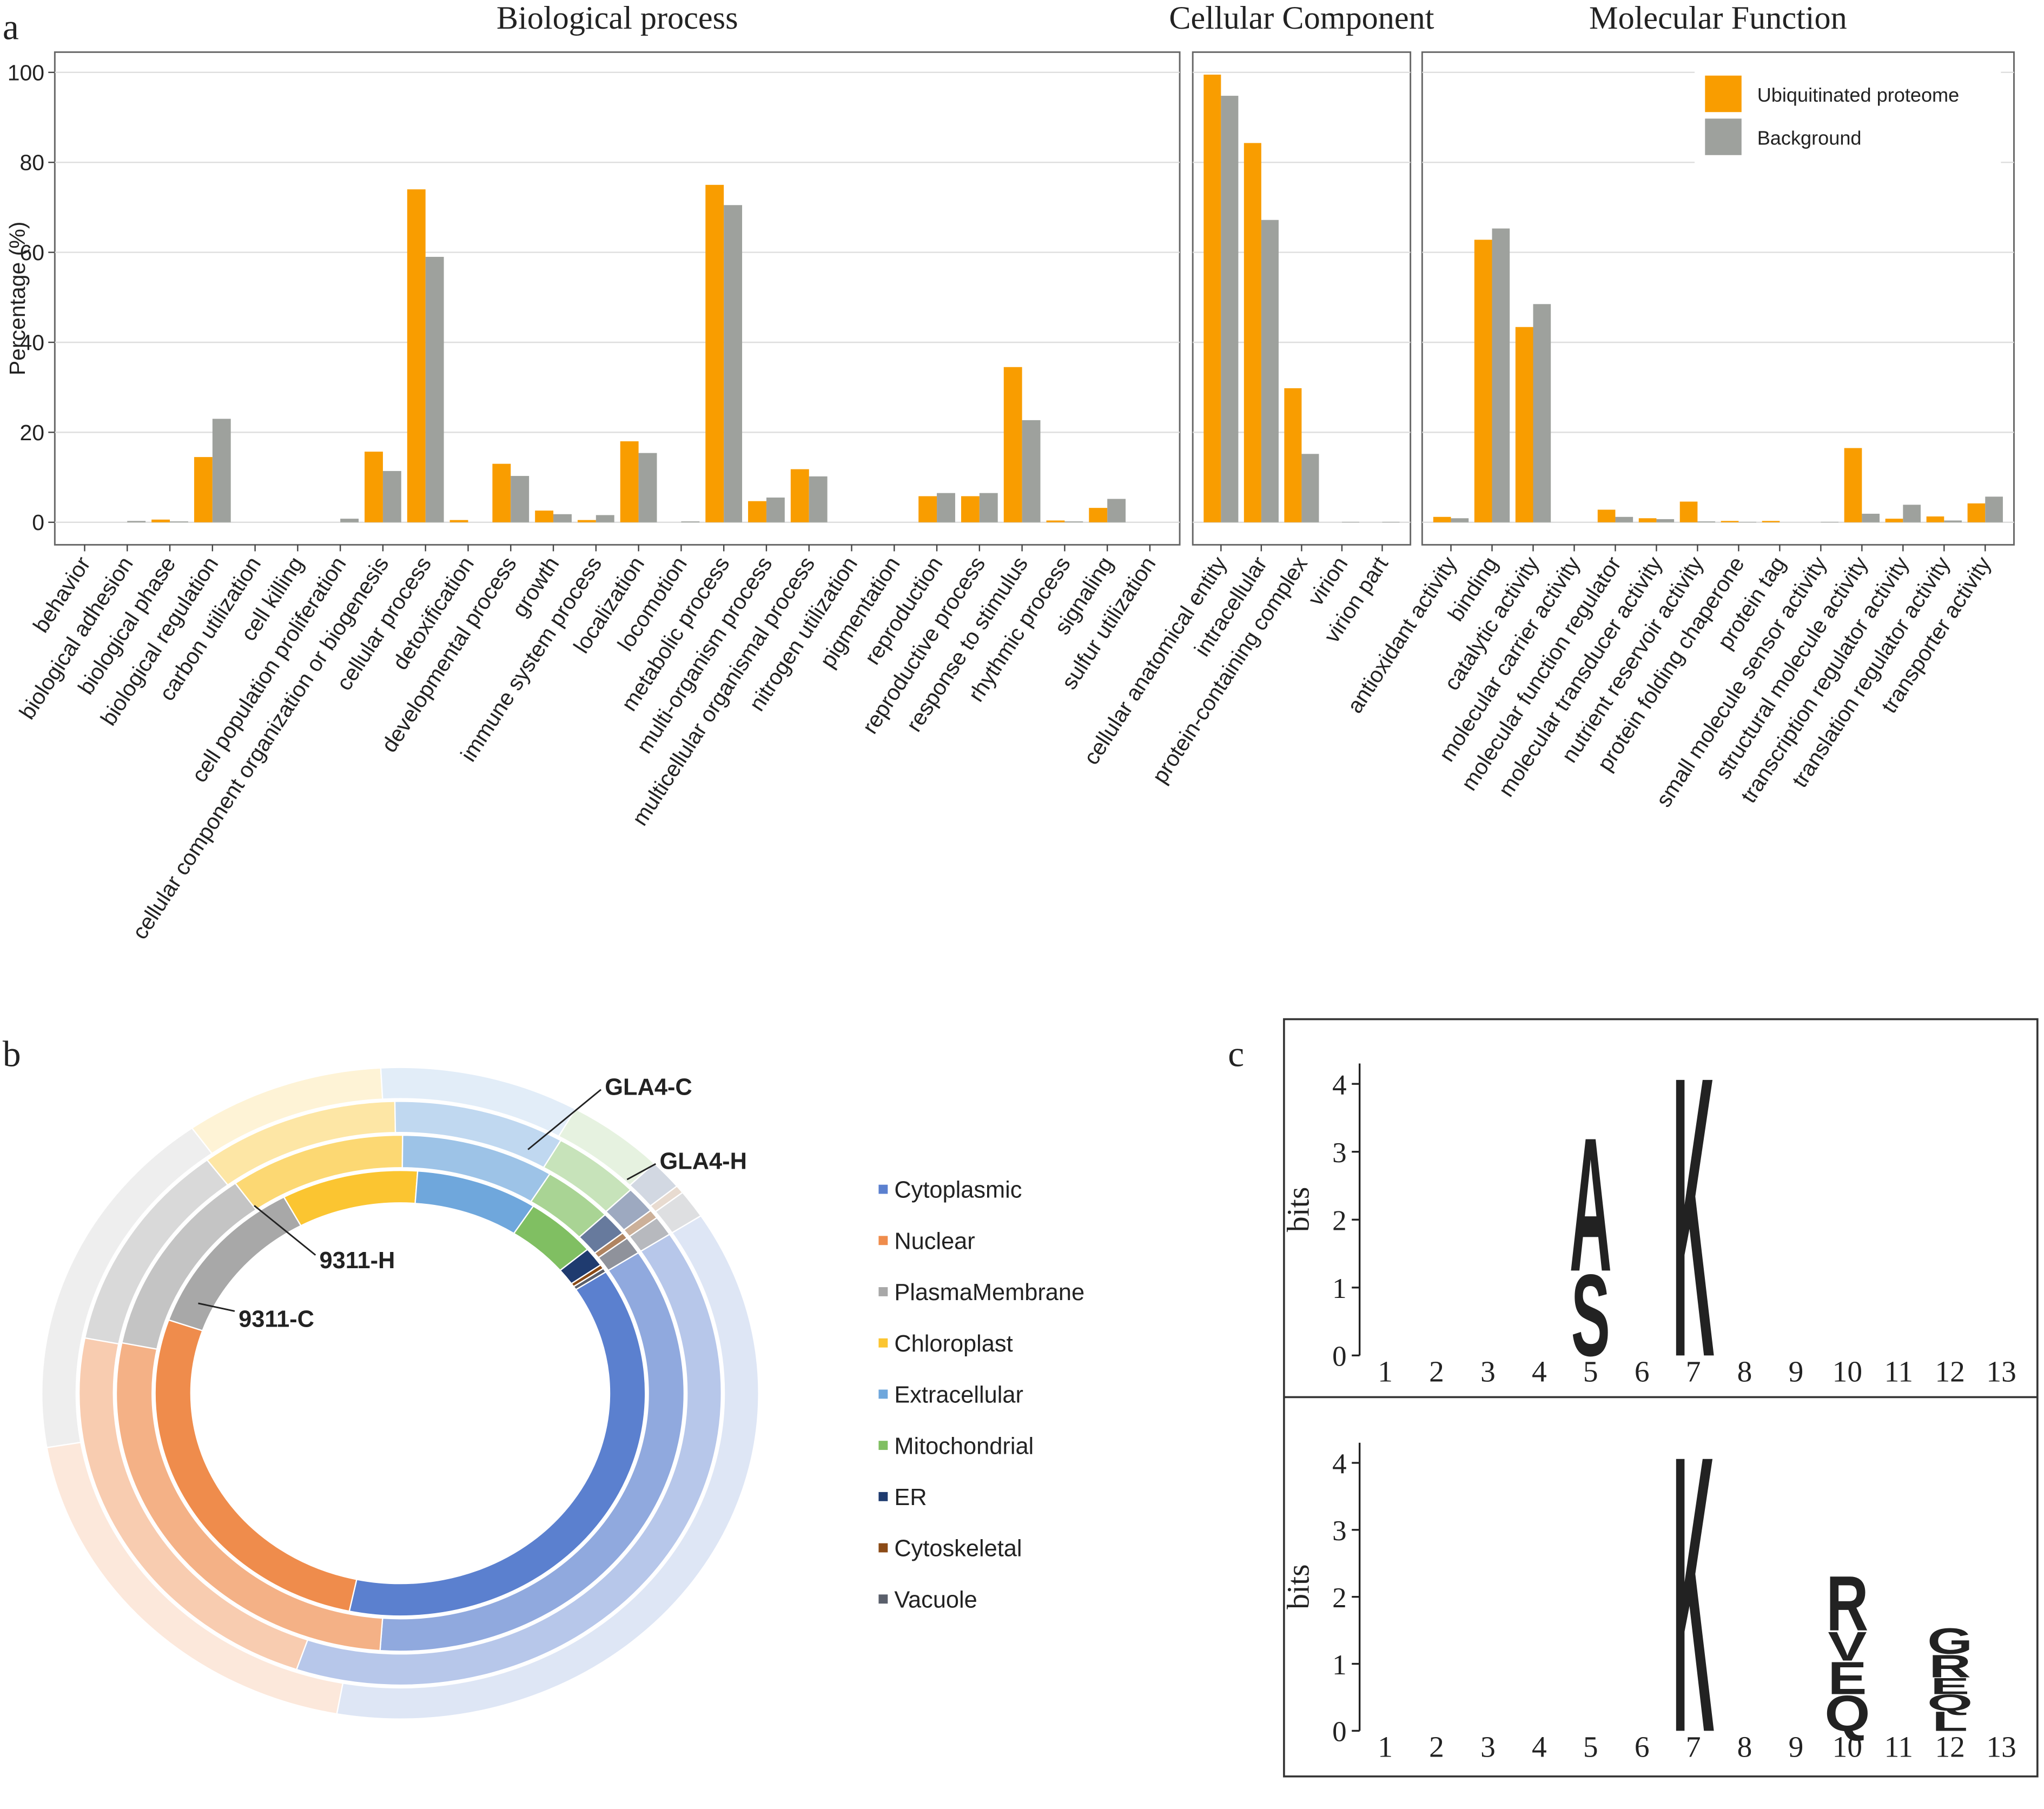  What do you see at coordinates (26, 73) in the screenshot?
I see `y-tick-label: 100` at bounding box center [26, 73].